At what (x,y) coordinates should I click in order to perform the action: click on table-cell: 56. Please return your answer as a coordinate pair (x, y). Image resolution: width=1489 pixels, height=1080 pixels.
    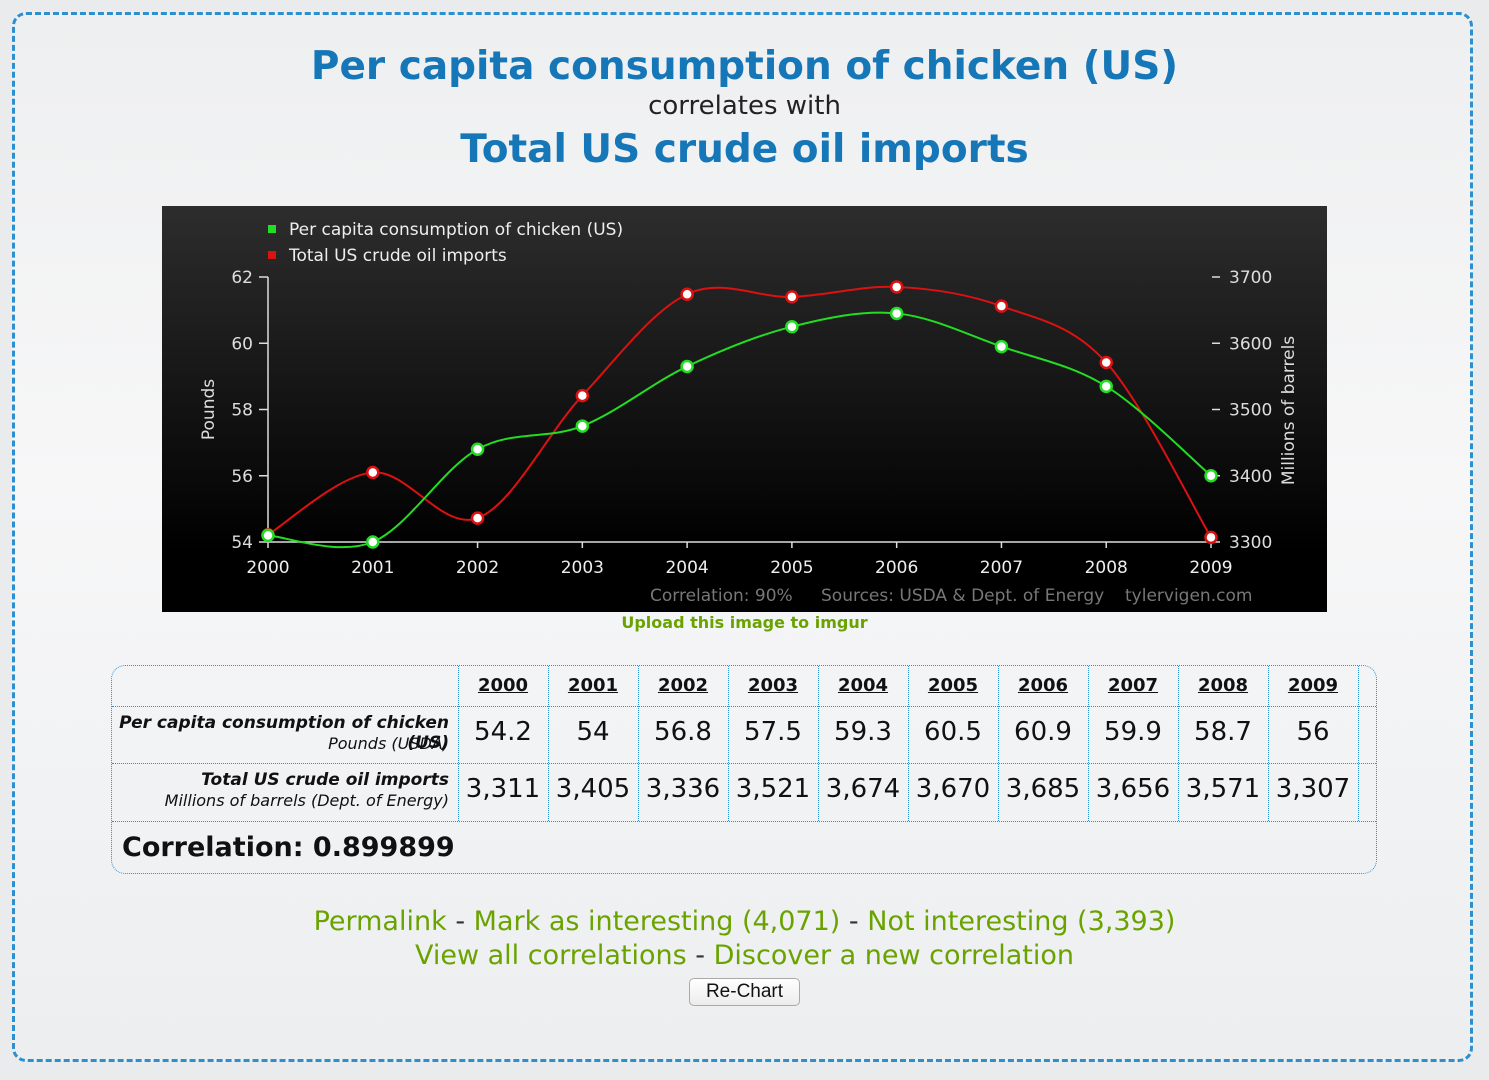
    Looking at the image, I should click on (1313, 732).